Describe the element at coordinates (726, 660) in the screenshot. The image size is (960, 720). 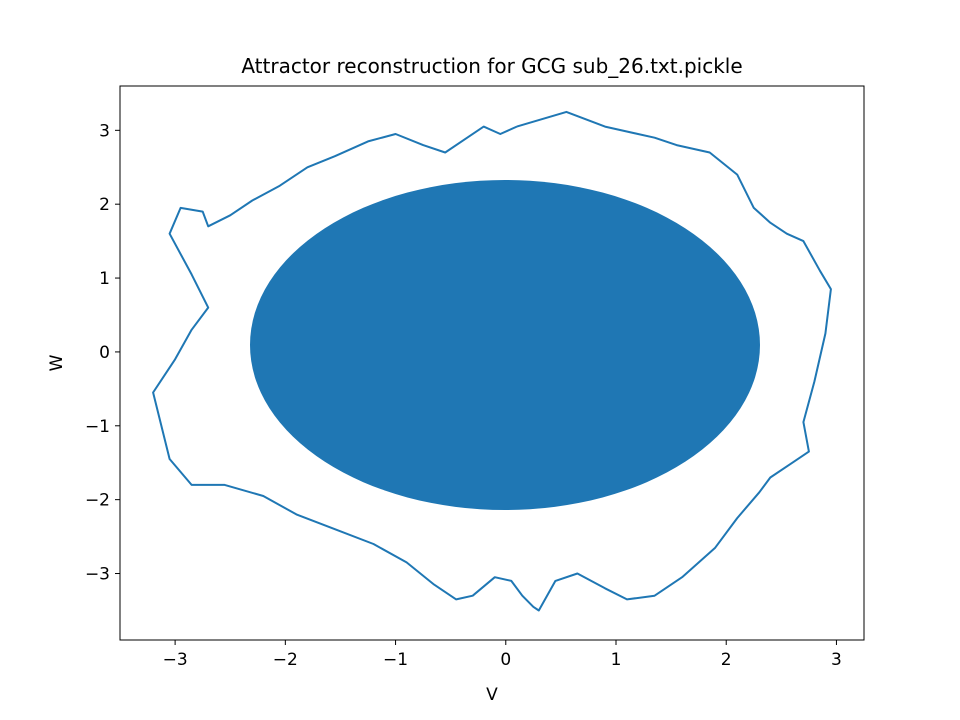
I see `x-tick-label: 2` at that location.